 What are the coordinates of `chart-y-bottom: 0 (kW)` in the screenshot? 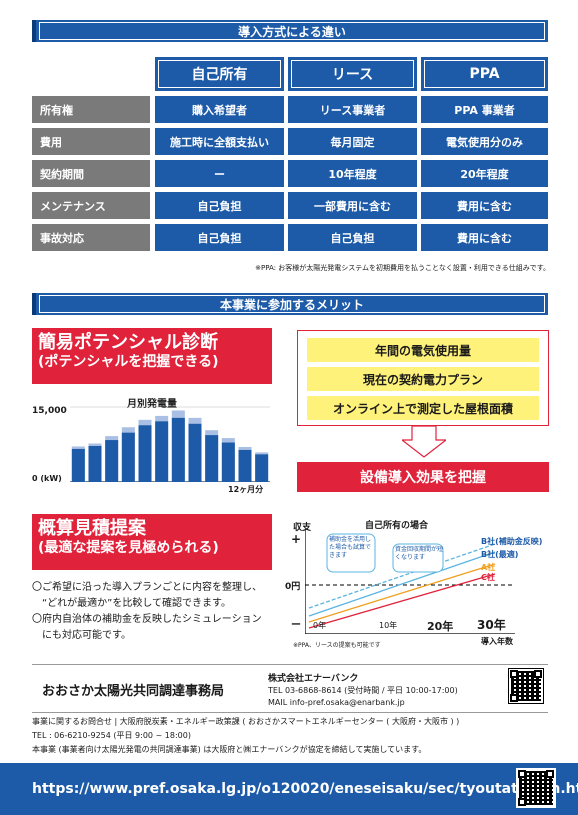 It's located at (47, 478).